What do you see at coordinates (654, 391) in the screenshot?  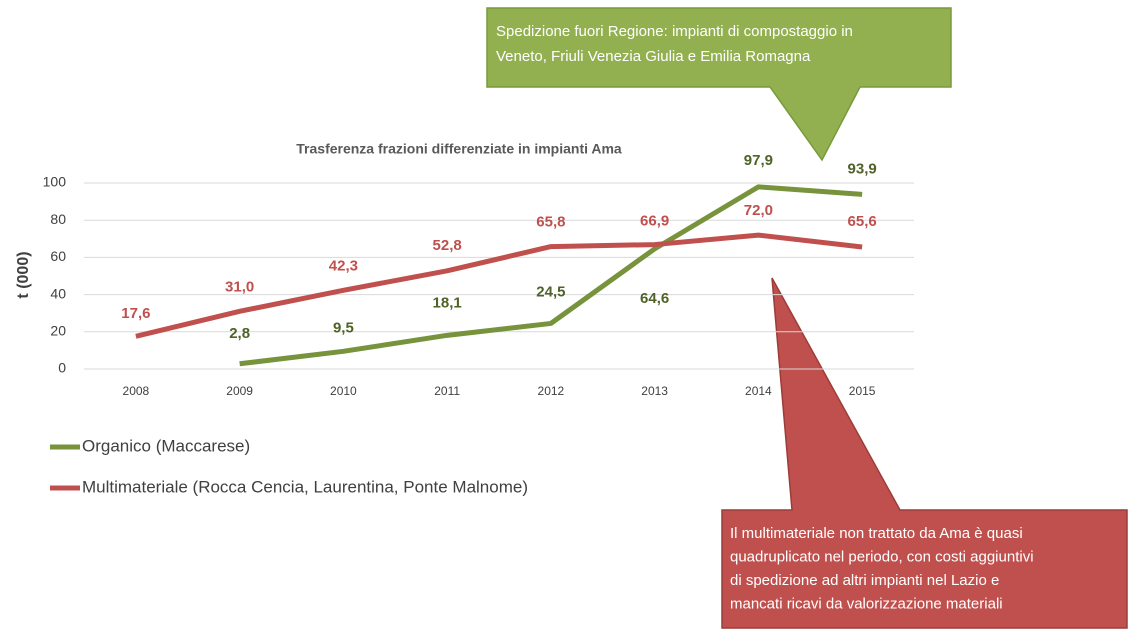 I see `x-tick-label: 2013` at bounding box center [654, 391].